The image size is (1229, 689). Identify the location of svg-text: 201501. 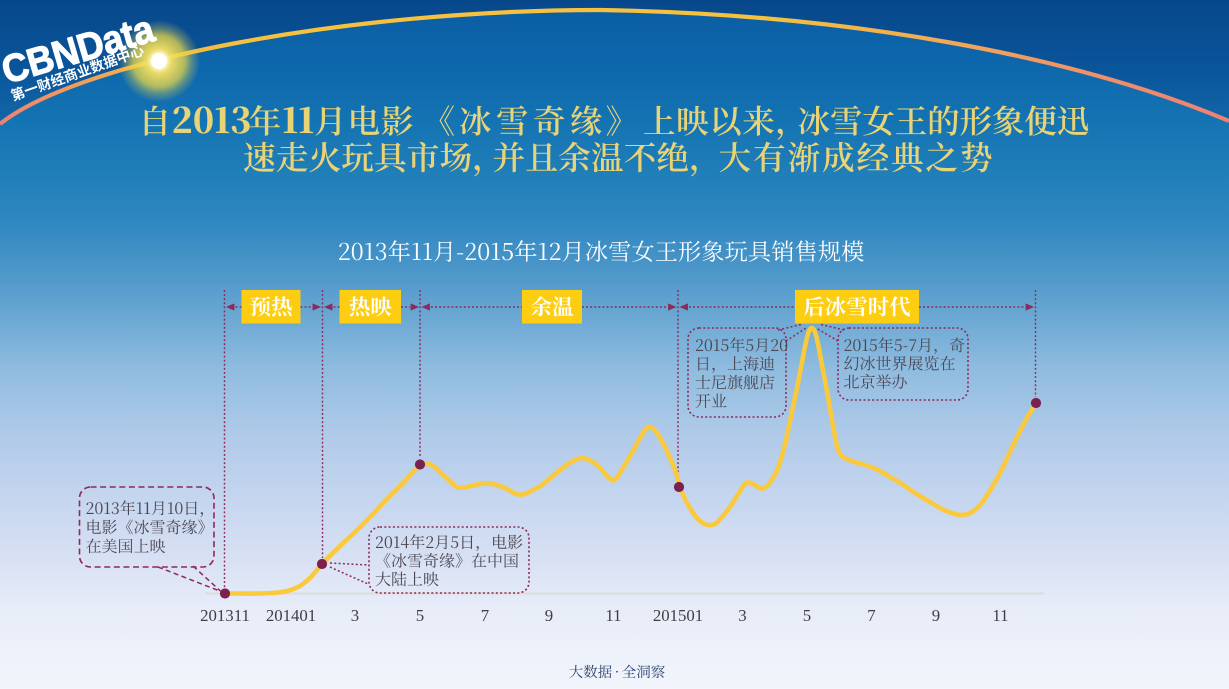
(678, 615).